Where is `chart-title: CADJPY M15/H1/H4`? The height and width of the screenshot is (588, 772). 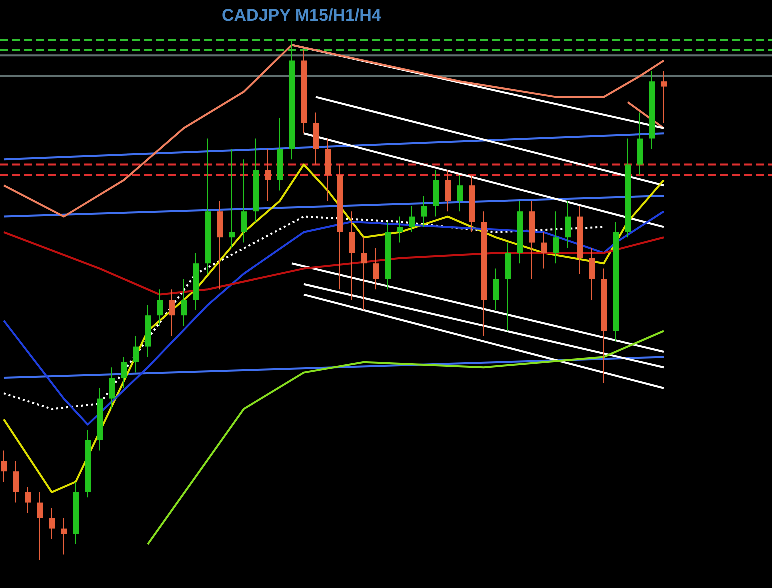
chart-title: CADJPY M15/H1/H4 is located at coordinates (302, 16).